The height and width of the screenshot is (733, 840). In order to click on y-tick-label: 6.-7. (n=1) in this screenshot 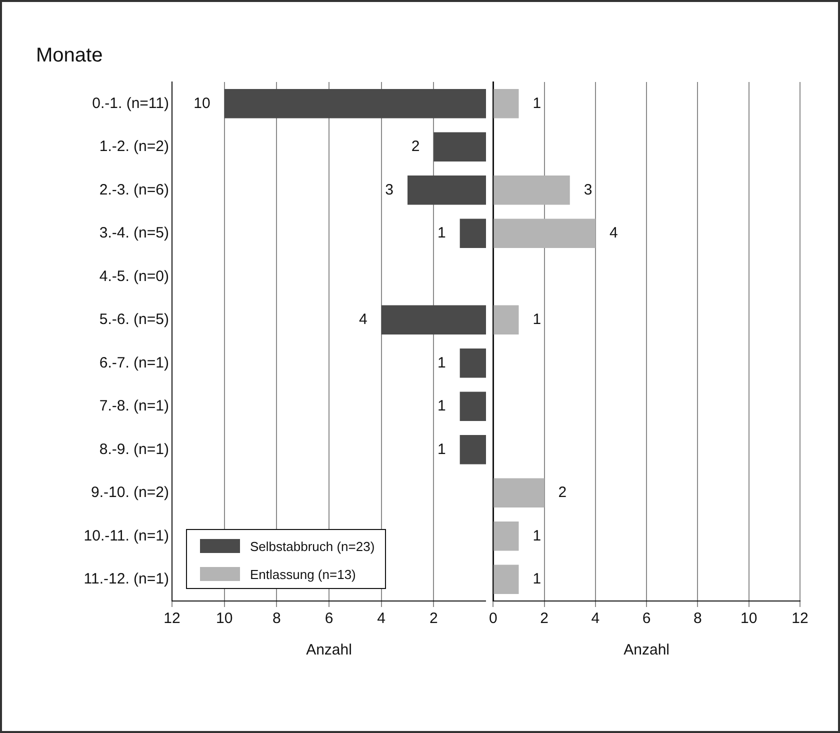, I will do `click(134, 363)`.